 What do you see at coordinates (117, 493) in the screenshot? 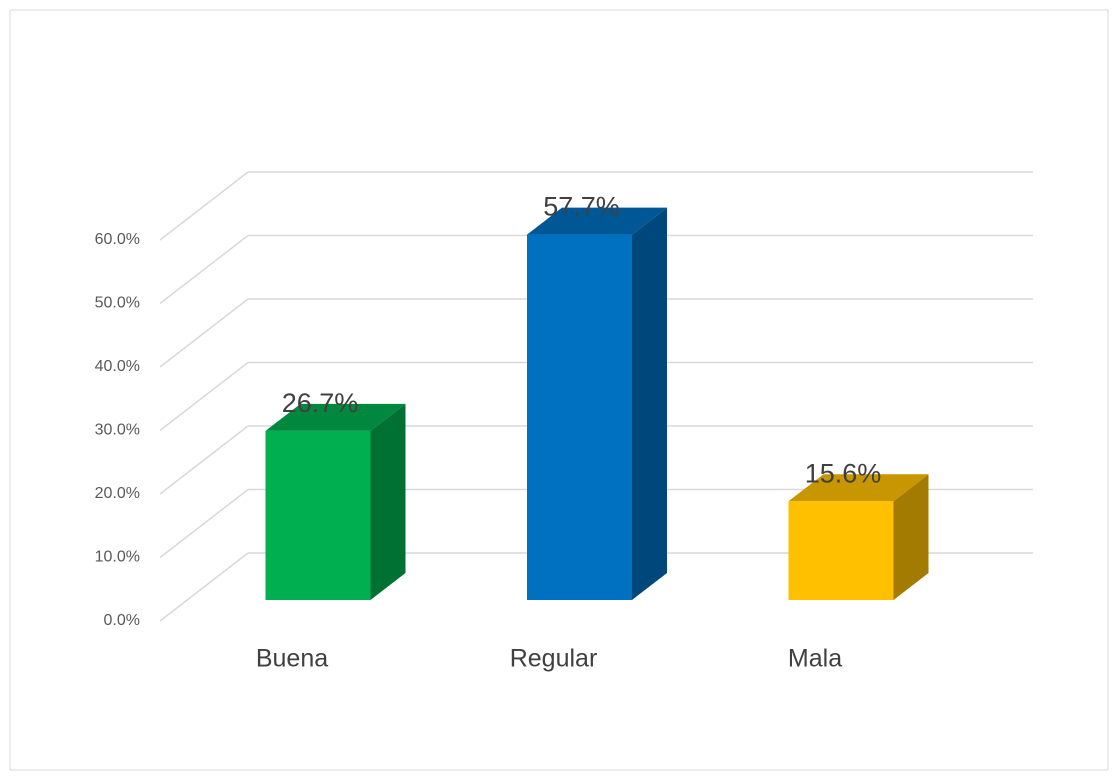
I see `y-tick-label: 20.0%` at bounding box center [117, 493].